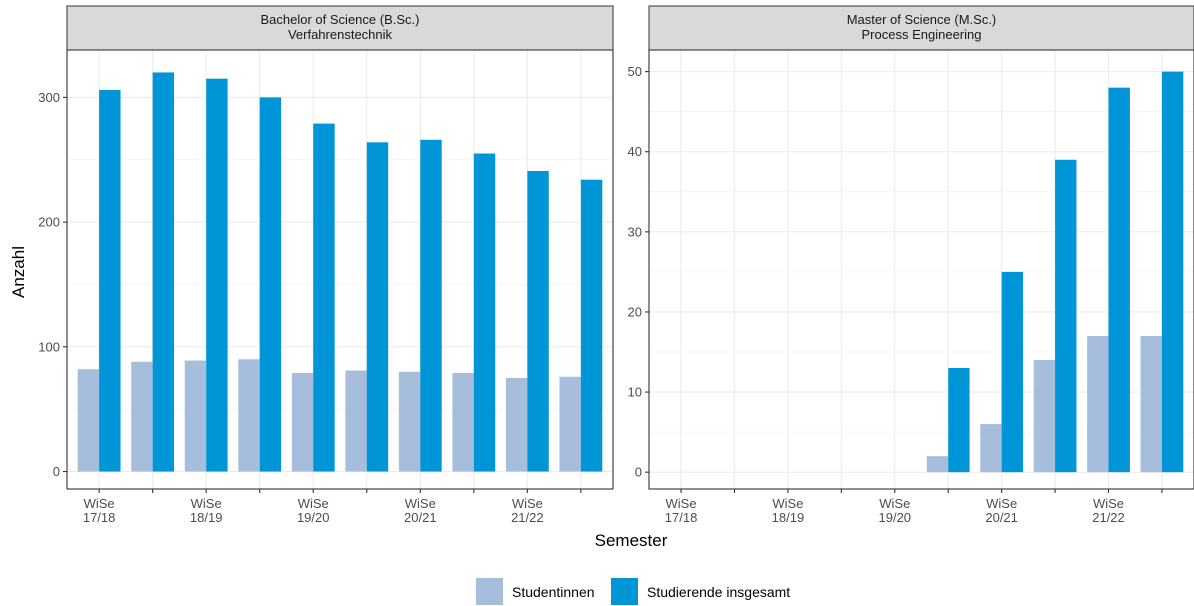 This screenshot has height=606, width=1194. I want to click on facet-title-line: Bachelor of Science (B.Sc.), so click(340, 19).